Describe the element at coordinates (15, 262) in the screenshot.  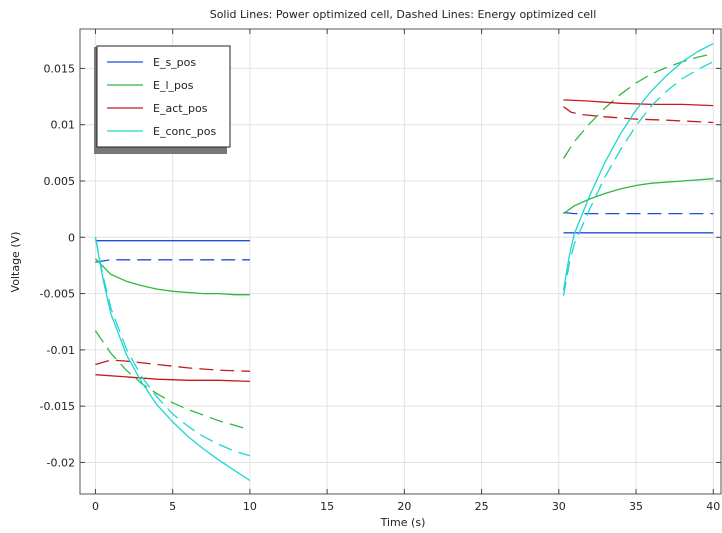
I see `y-axis-label: Voltage (V)` at that location.